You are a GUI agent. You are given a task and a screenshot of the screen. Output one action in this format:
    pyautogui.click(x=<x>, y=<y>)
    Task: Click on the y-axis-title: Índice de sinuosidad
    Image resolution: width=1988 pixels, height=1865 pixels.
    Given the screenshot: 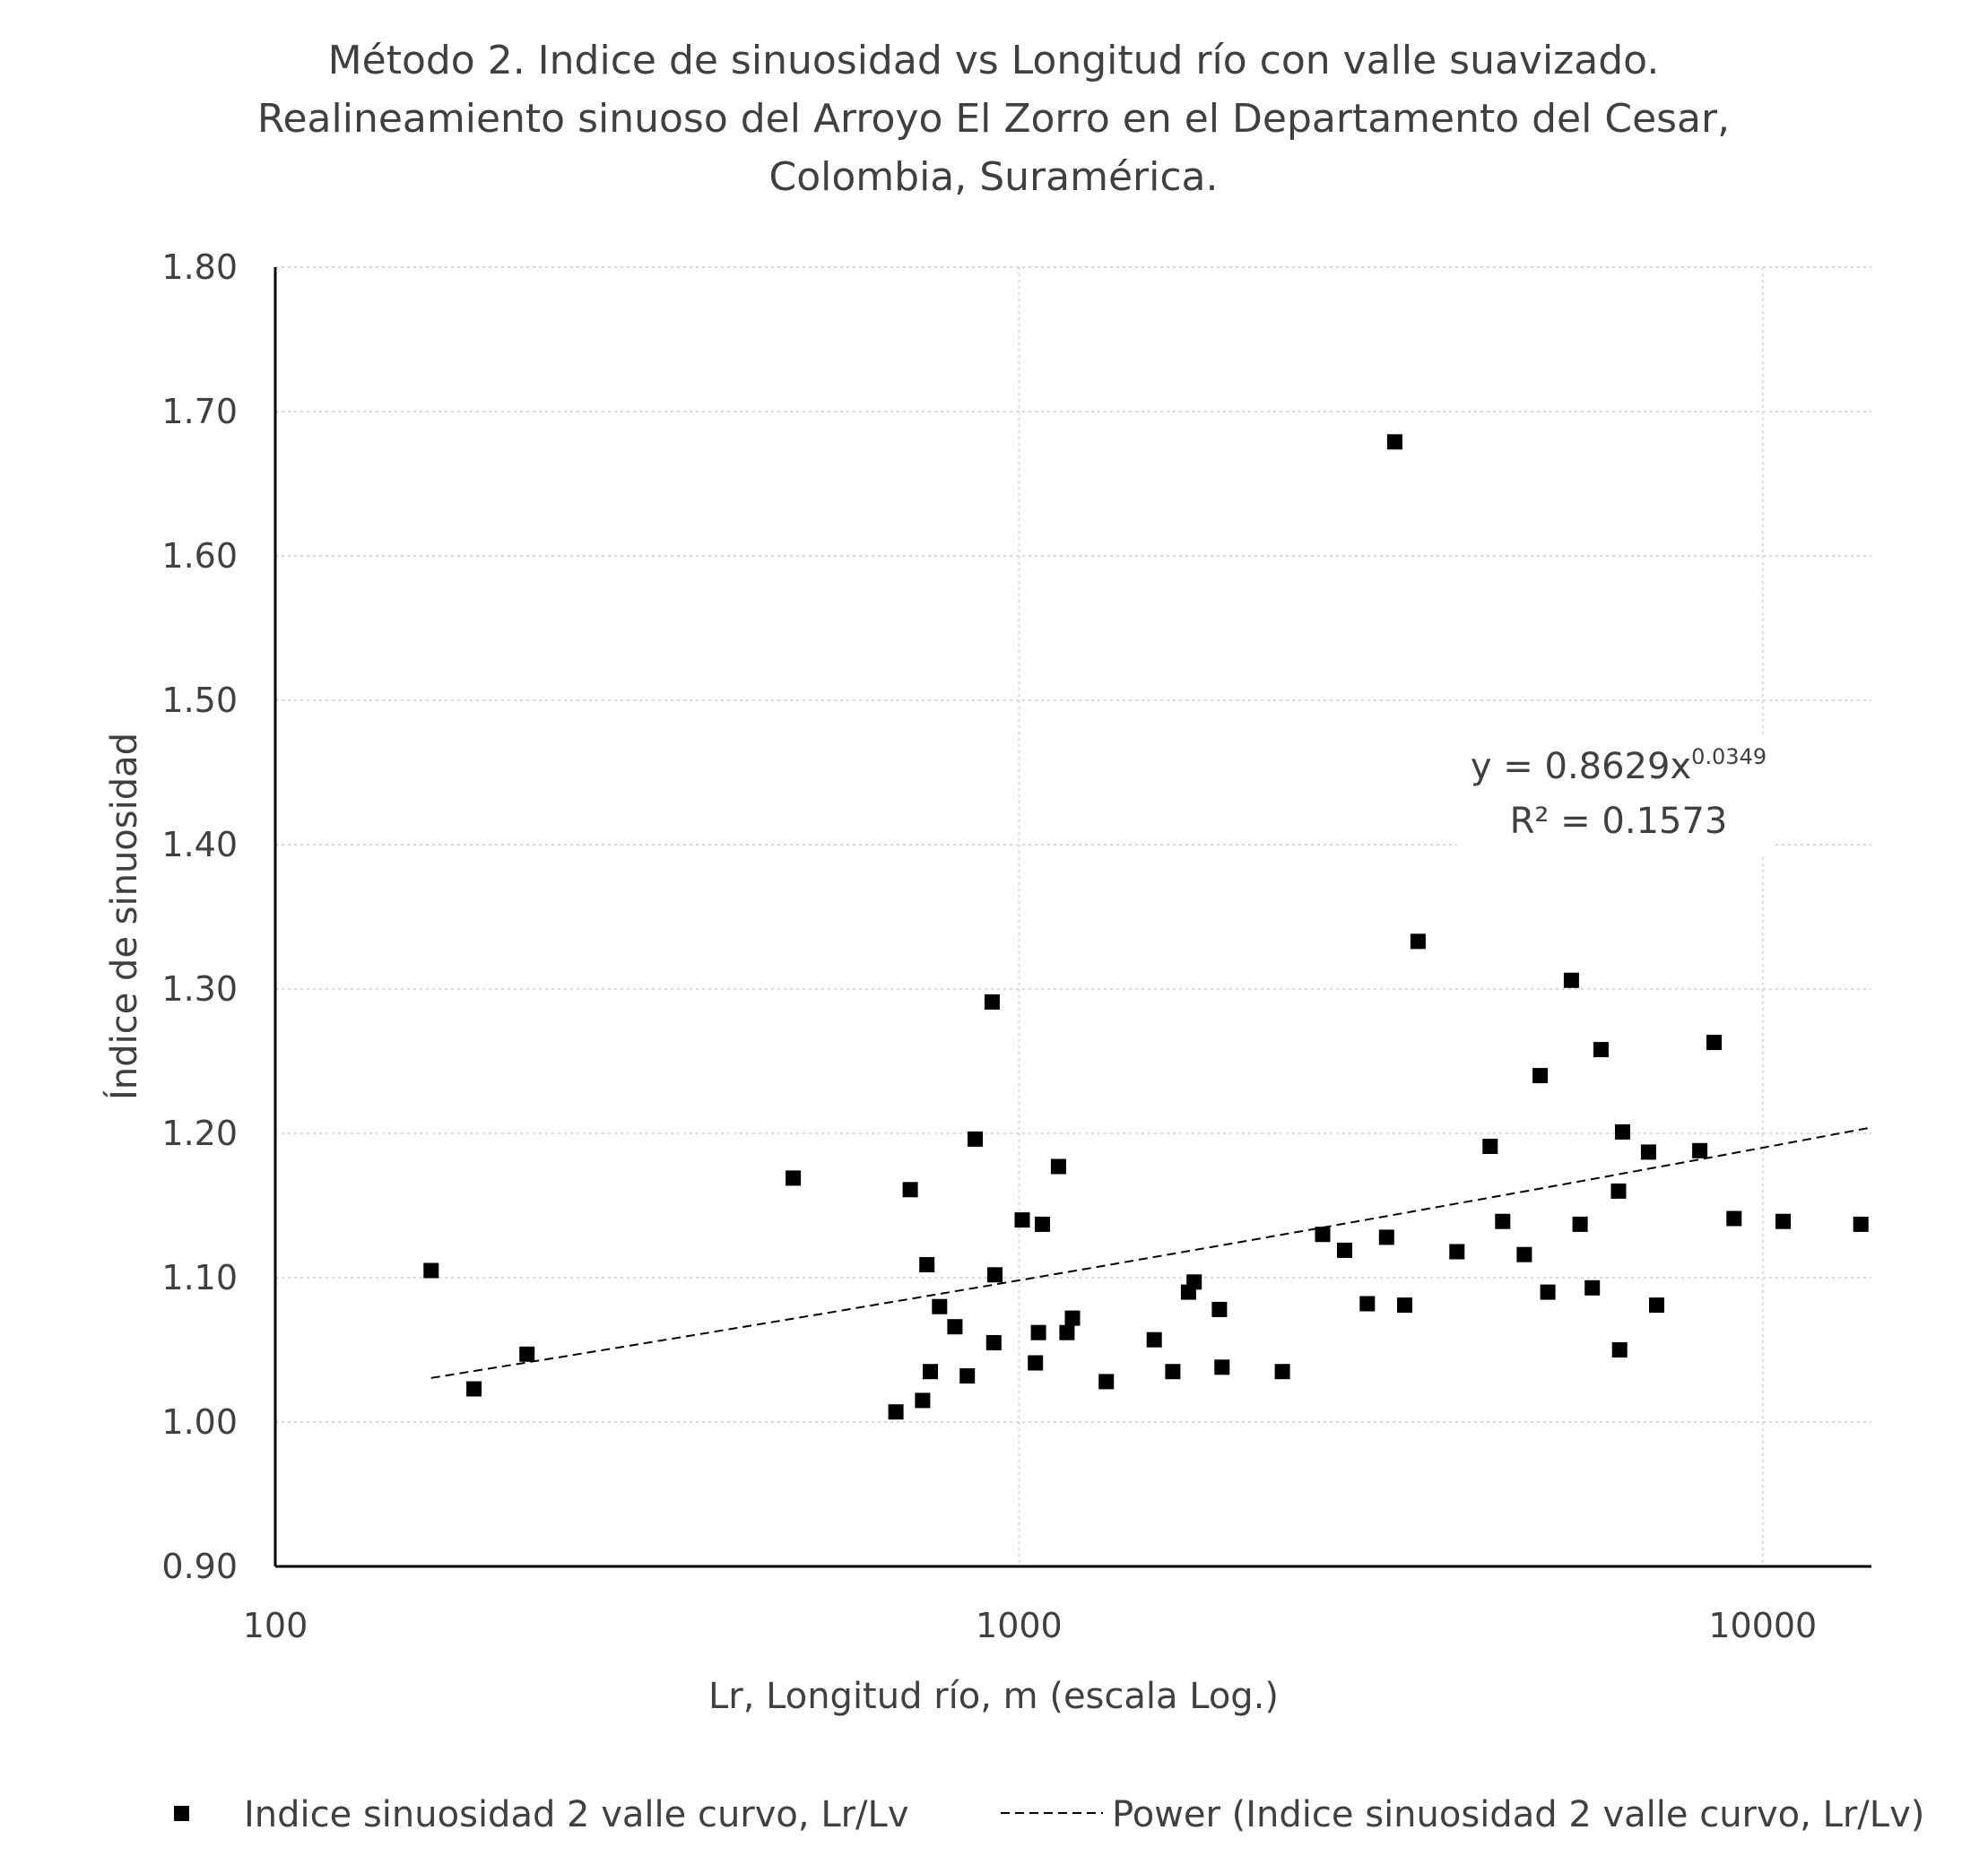 What is the action you would take?
    pyautogui.click(x=123, y=917)
    